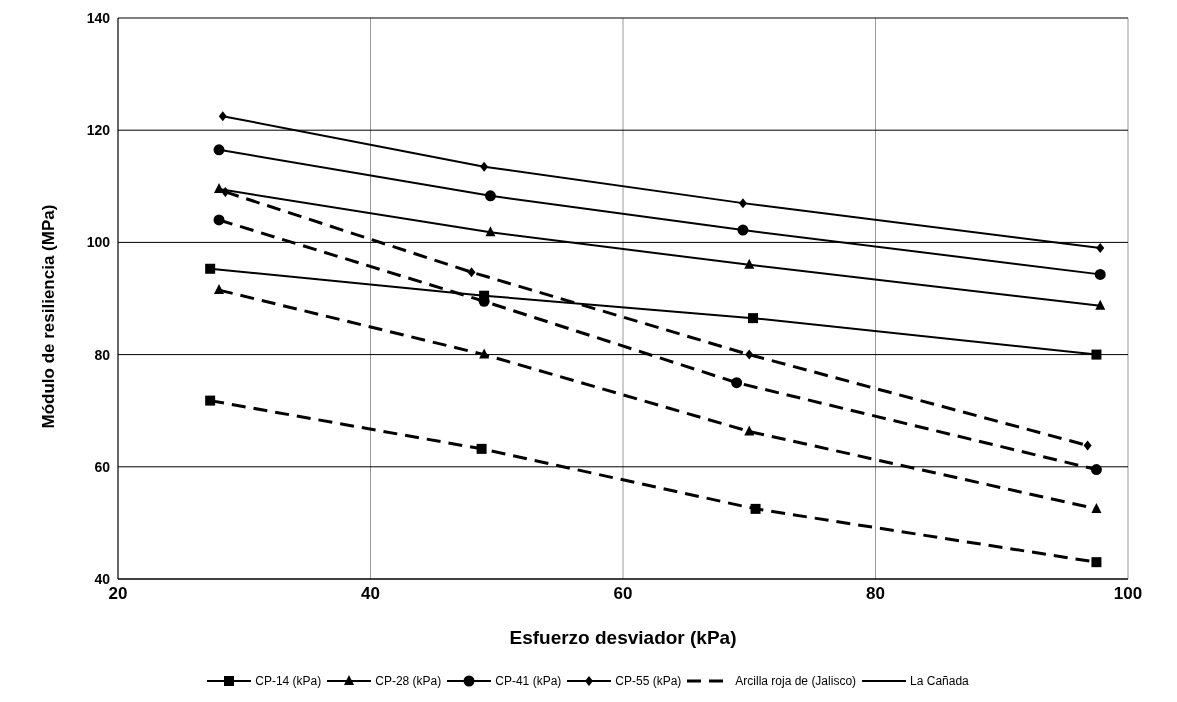  What do you see at coordinates (796, 681) in the screenshot?
I see `legend-label: Arcilla roja de (Jalisco)` at bounding box center [796, 681].